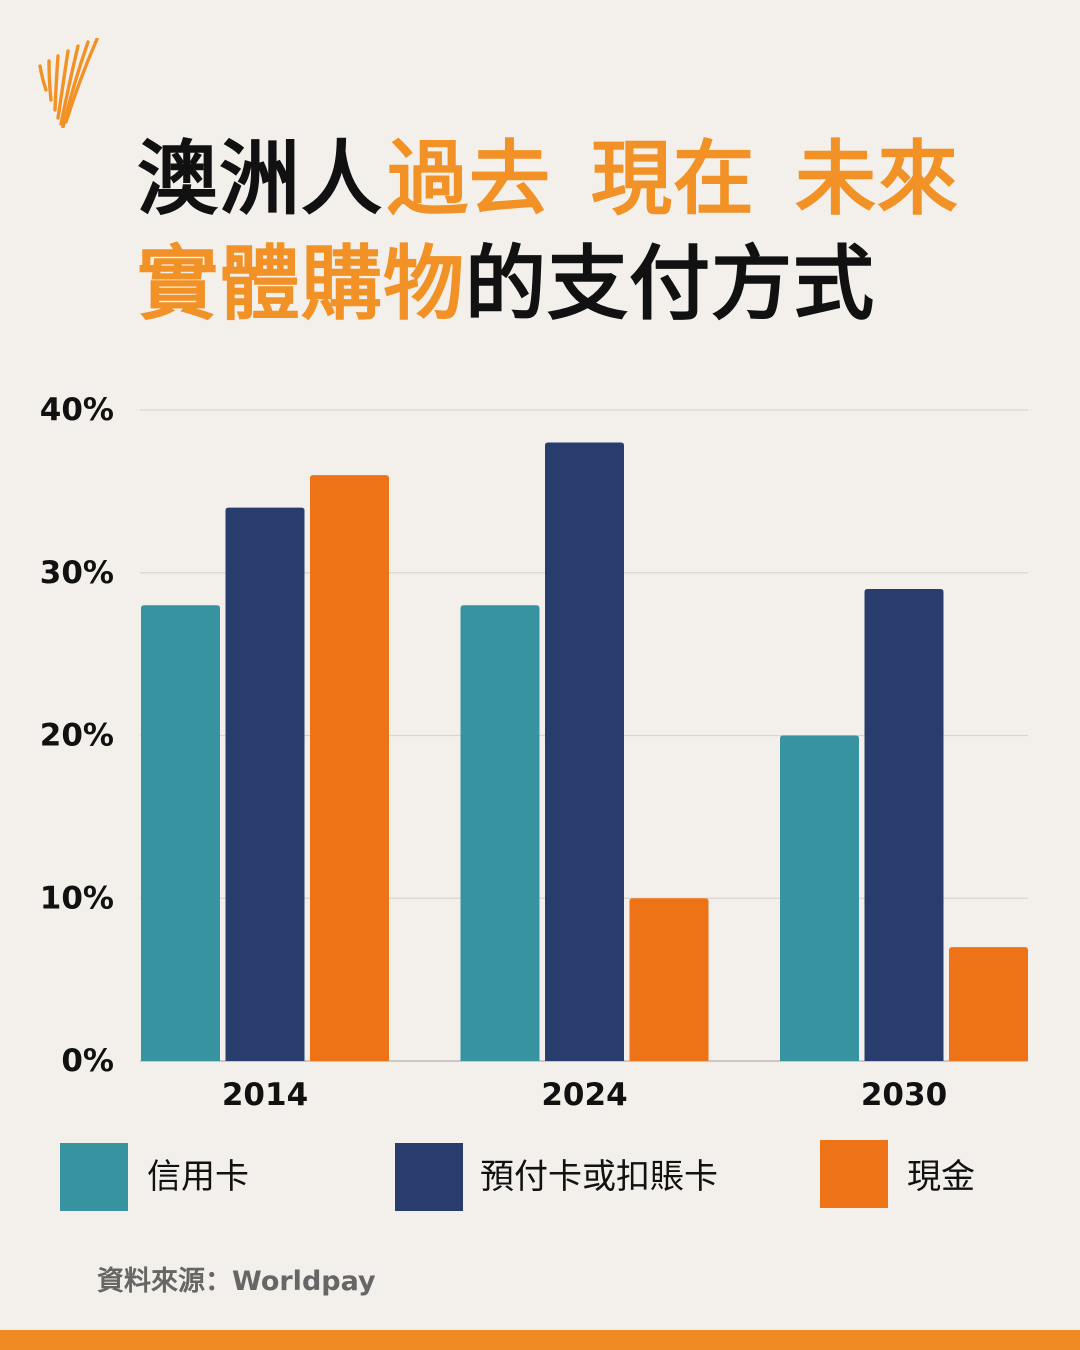  I want to click on y-tick-label: 0%, so click(87, 1061).